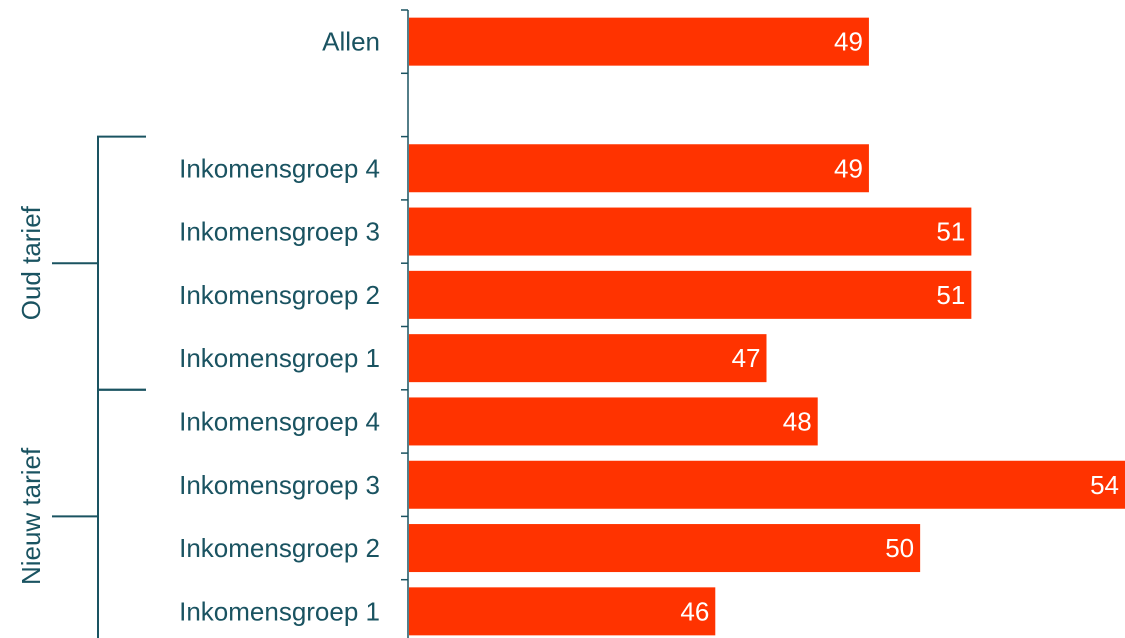 Image resolution: width=1125 pixels, height=638 pixels. Describe the element at coordinates (694, 611) in the screenshot. I see `value-label: 46` at that location.